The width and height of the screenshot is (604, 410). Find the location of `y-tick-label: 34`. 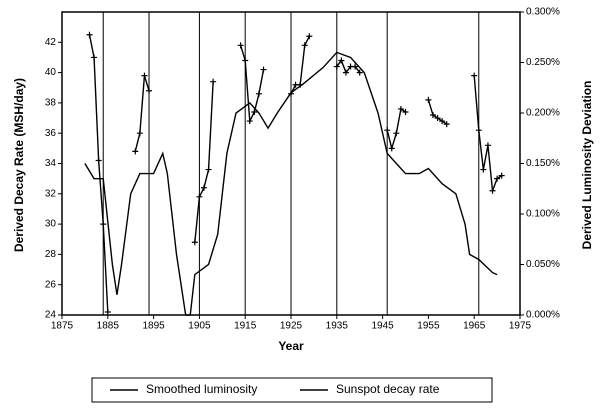

y-tick-label: 34 is located at coordinates (51, 163).